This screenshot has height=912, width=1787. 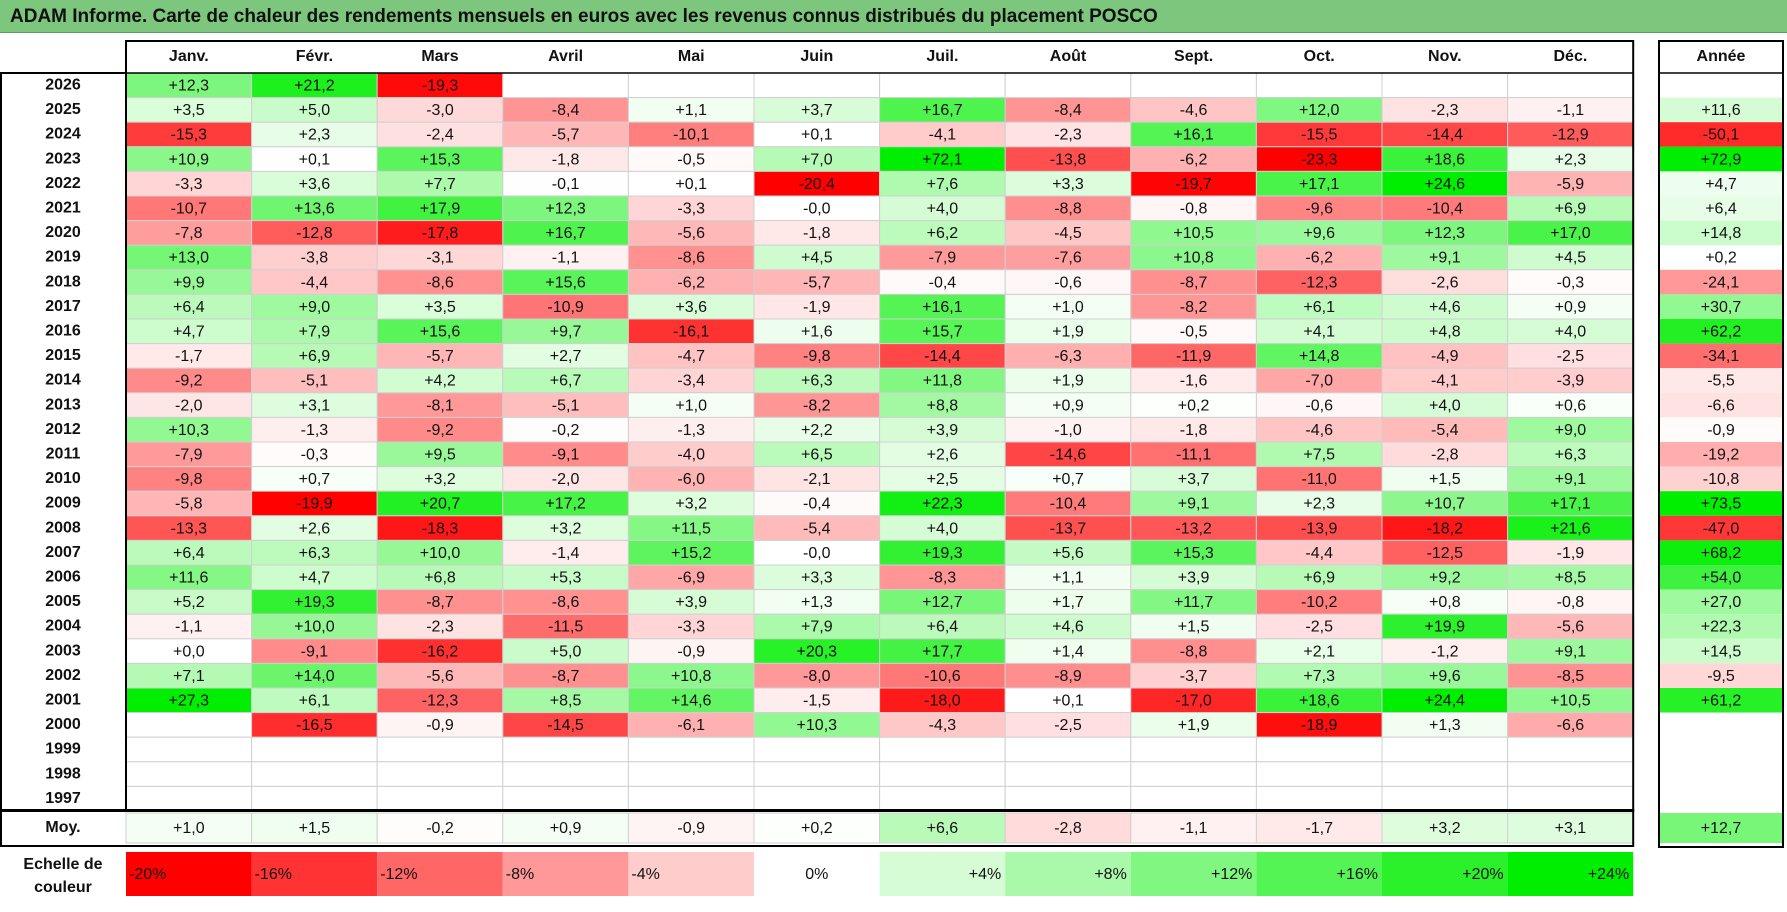 I want to click on cell-value: -1,4, so click(x=566, y=553).